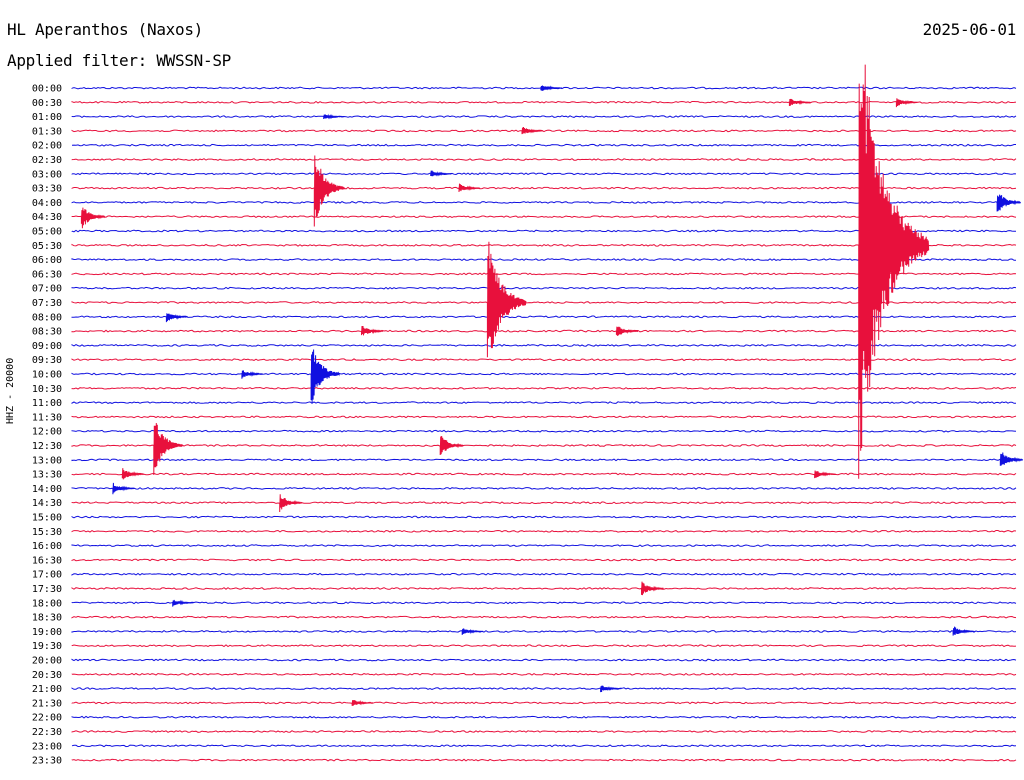 The image size is (1024, 780). I want to click on row-tick-label: 01:00, so click(47, 117).